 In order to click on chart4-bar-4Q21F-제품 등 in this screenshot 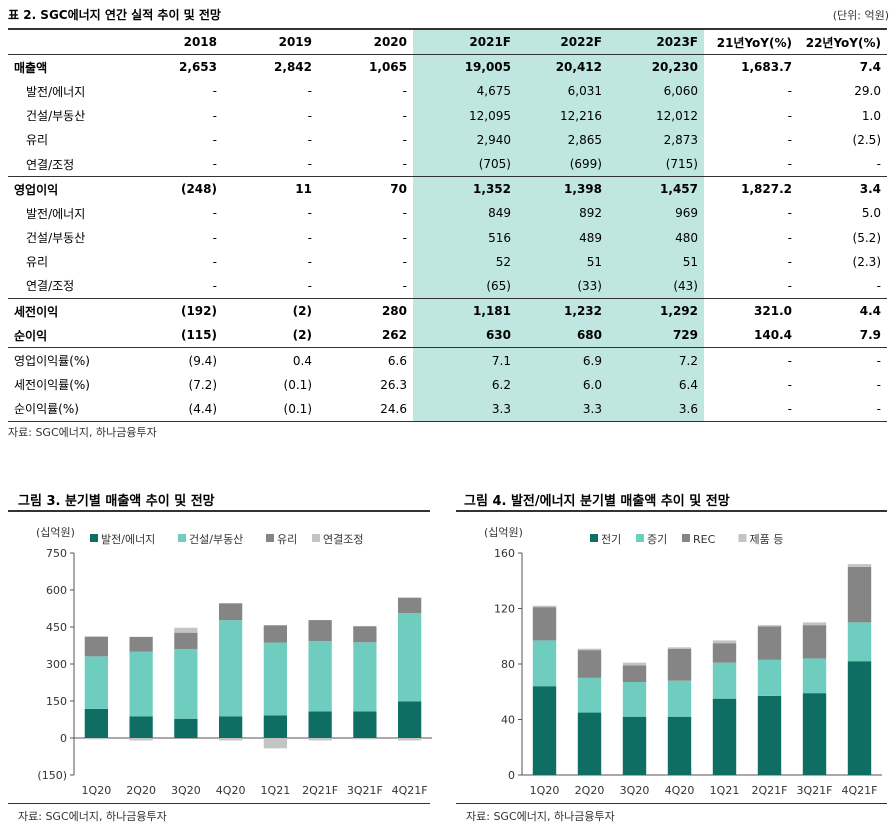, I will do `click(859, 565)`.